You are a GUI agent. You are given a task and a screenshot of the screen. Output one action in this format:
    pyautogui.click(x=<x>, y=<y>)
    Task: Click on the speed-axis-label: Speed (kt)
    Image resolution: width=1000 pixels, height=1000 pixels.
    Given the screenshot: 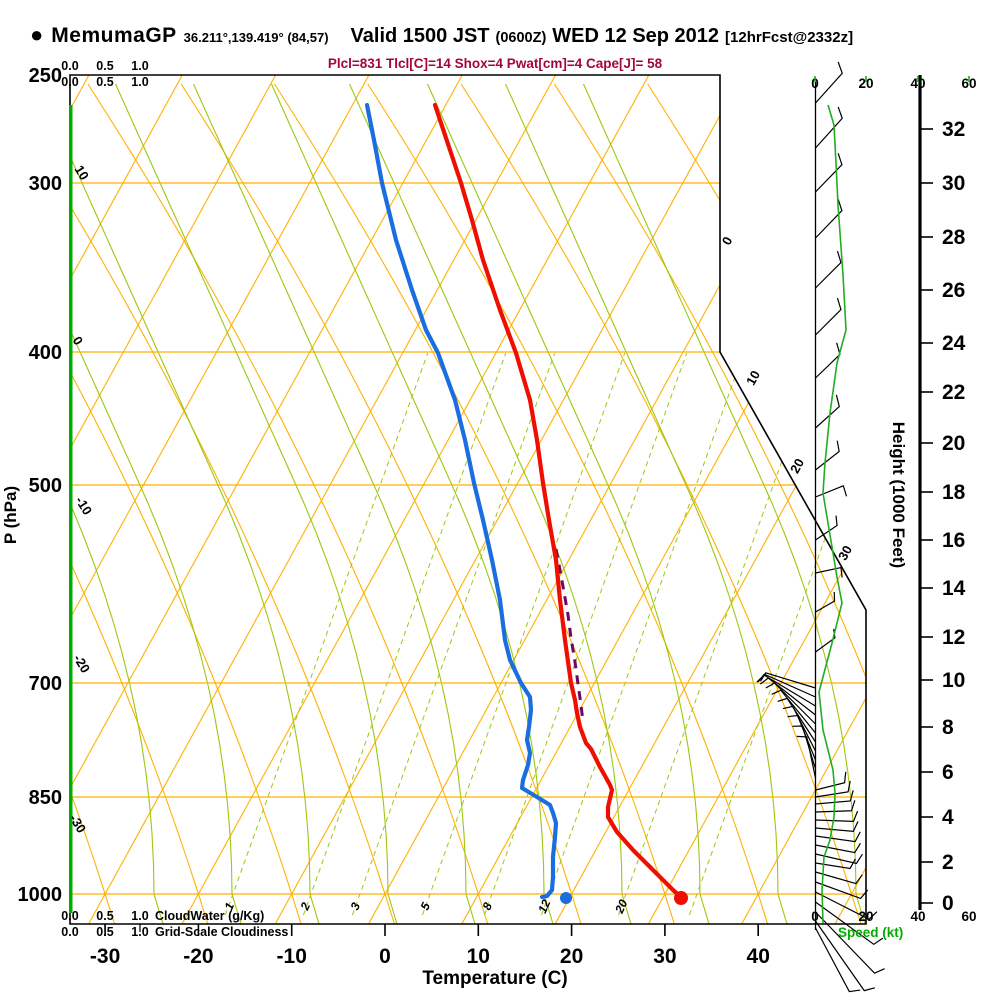 What is the action you would take?
    pyautogui.click(x=870, y=932)
    